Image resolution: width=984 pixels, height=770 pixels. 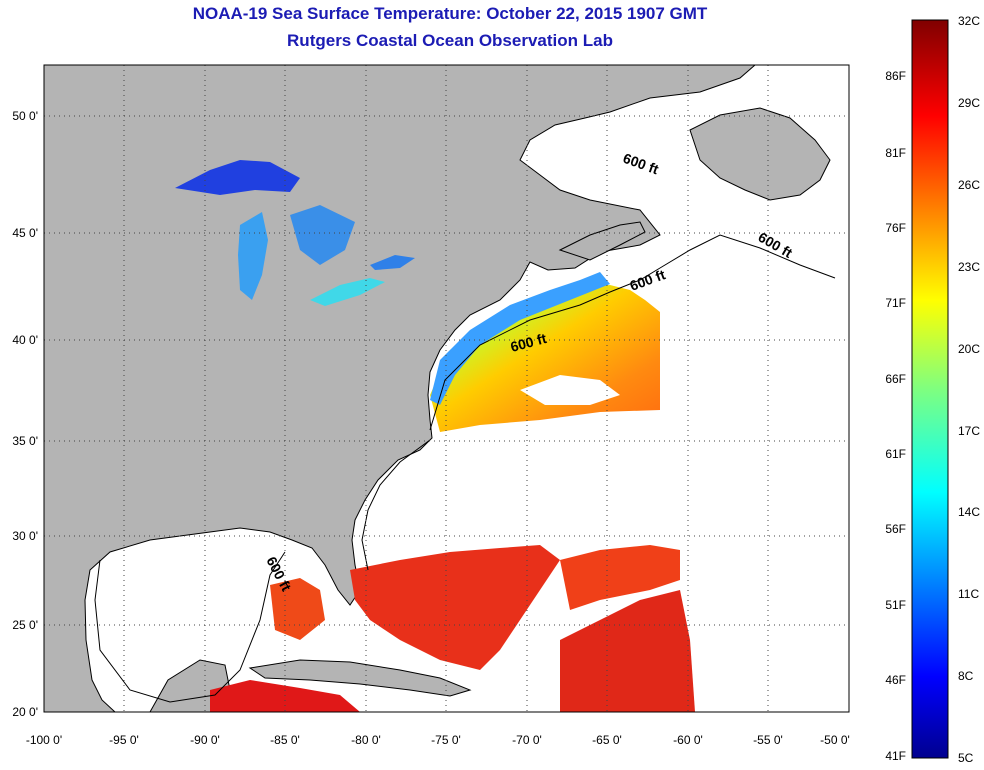 What do you see at coordinates (966, 676) in the screenshot?
I see `colorbar-celsius-label: 8C` at bounding box center [966, 676].